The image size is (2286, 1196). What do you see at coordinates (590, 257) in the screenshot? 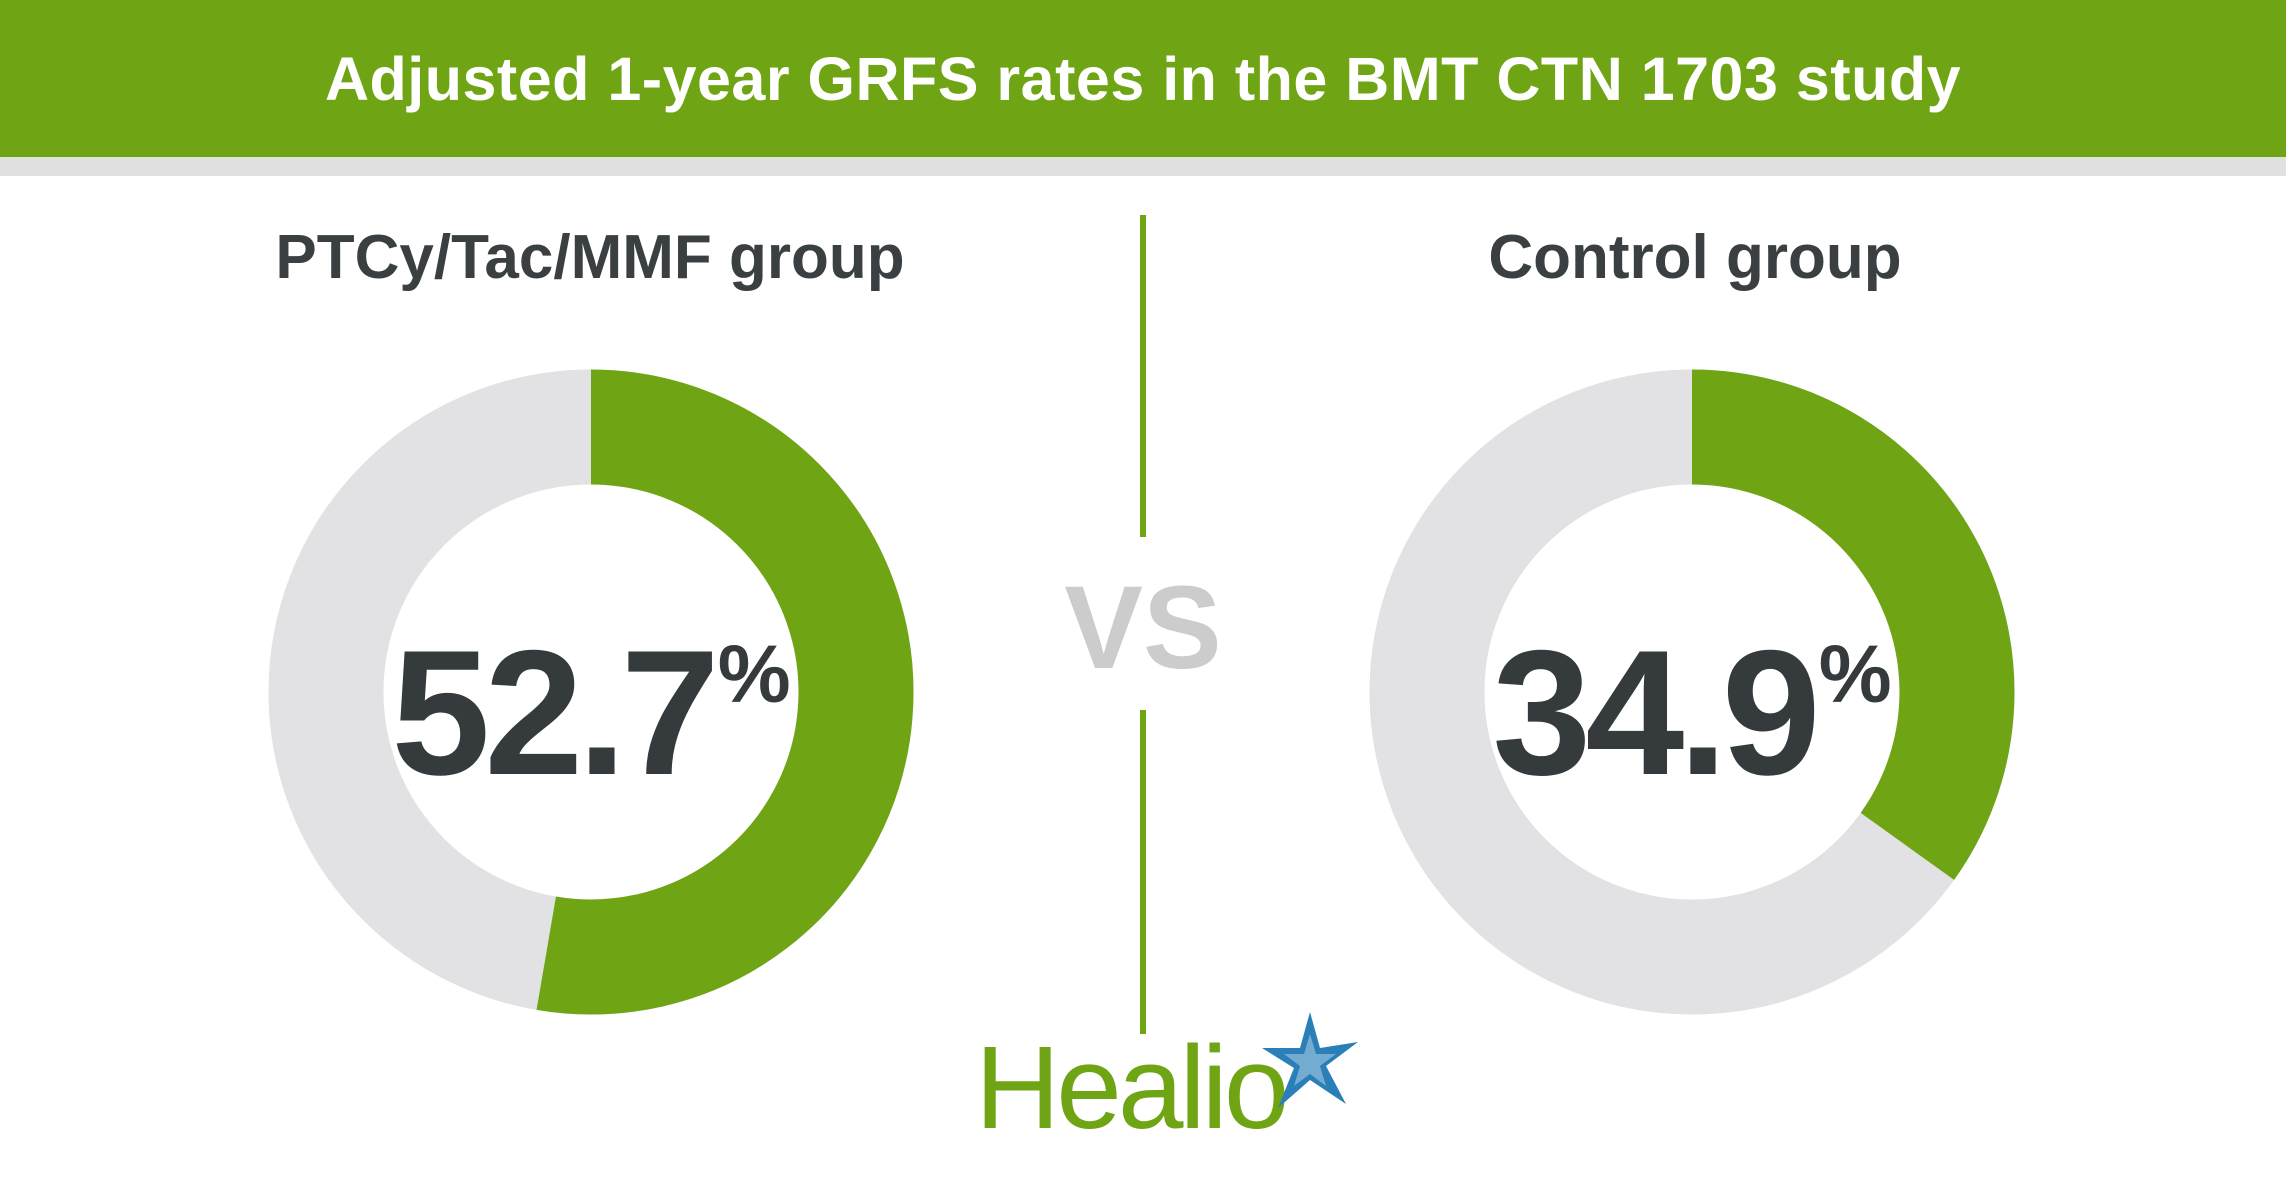
I see `donut-title-left: PTCy/Tac/MMF group` at bounding box center [590, 257].